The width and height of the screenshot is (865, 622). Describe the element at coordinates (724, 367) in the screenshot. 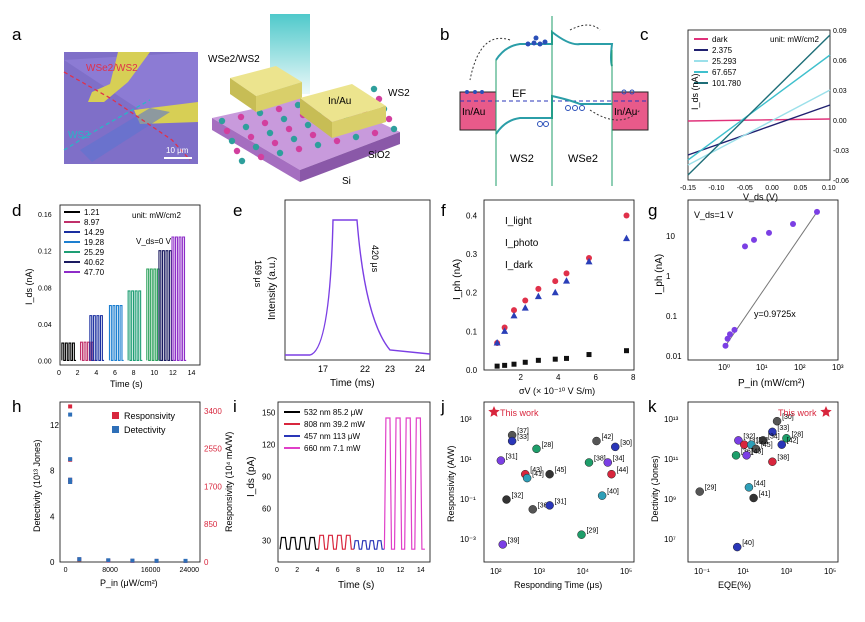

I see `chart-g-xtick: 10⁰` at that location.